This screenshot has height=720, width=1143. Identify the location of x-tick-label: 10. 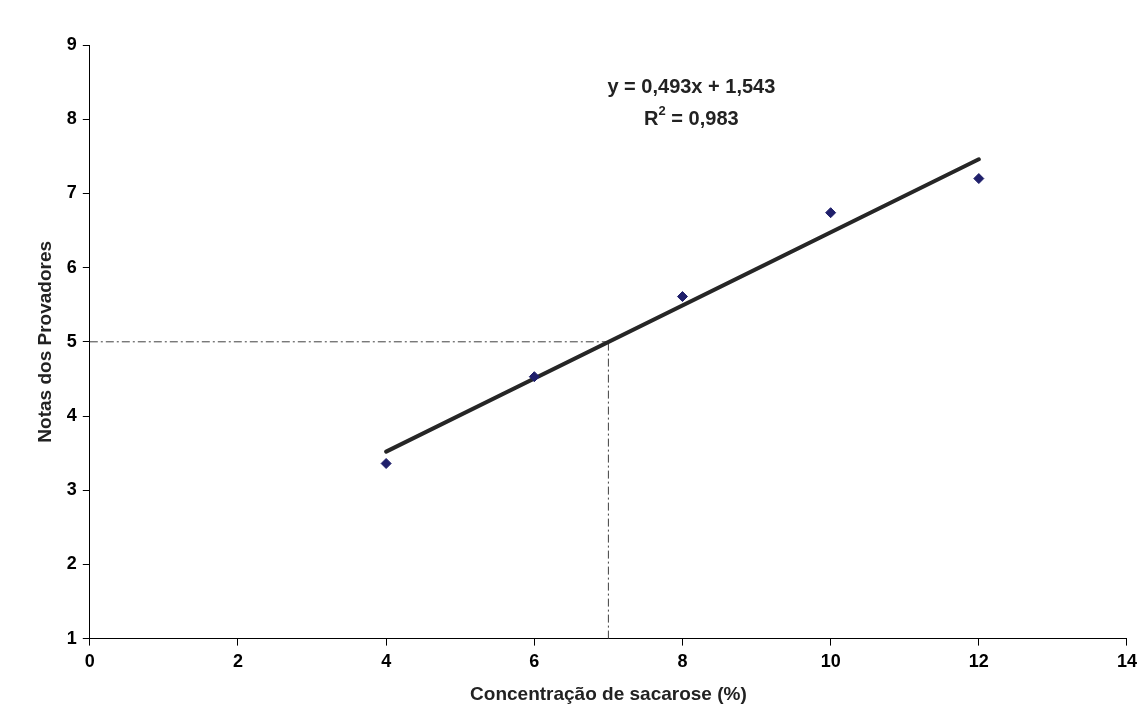
(830, 661).